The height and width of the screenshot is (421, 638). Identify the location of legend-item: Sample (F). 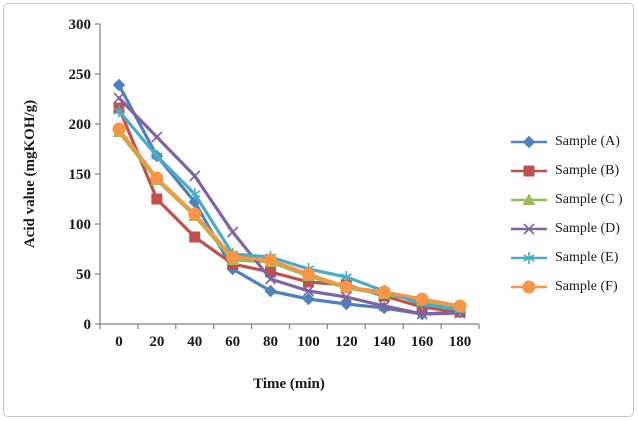
(566, 286).